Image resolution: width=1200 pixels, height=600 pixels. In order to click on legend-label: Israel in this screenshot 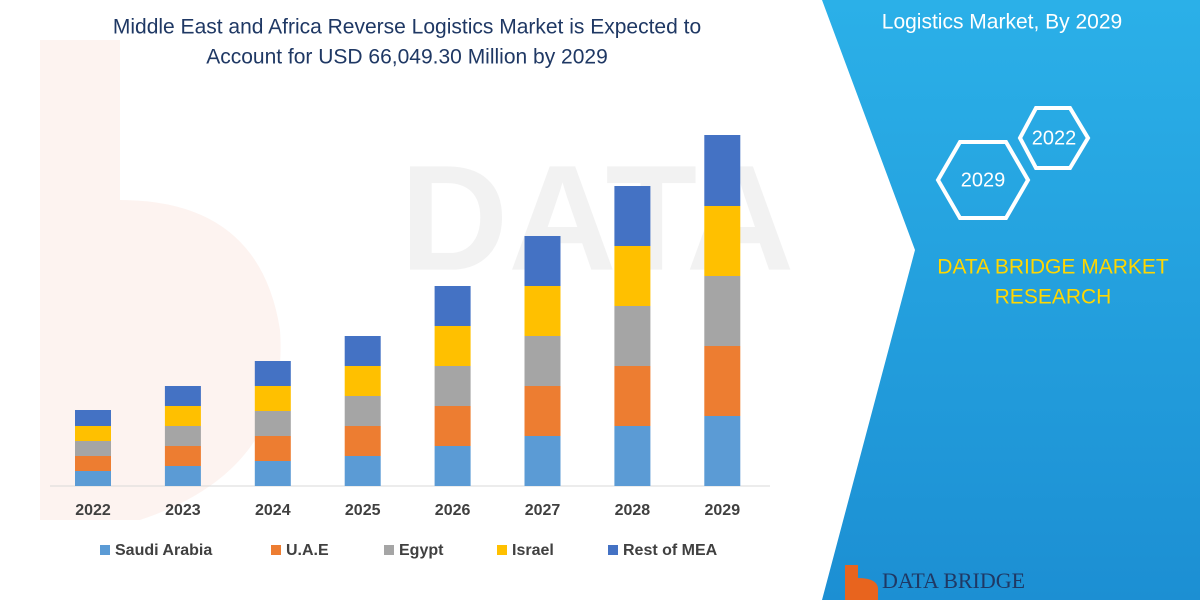, I will do `click(533, 550)`.